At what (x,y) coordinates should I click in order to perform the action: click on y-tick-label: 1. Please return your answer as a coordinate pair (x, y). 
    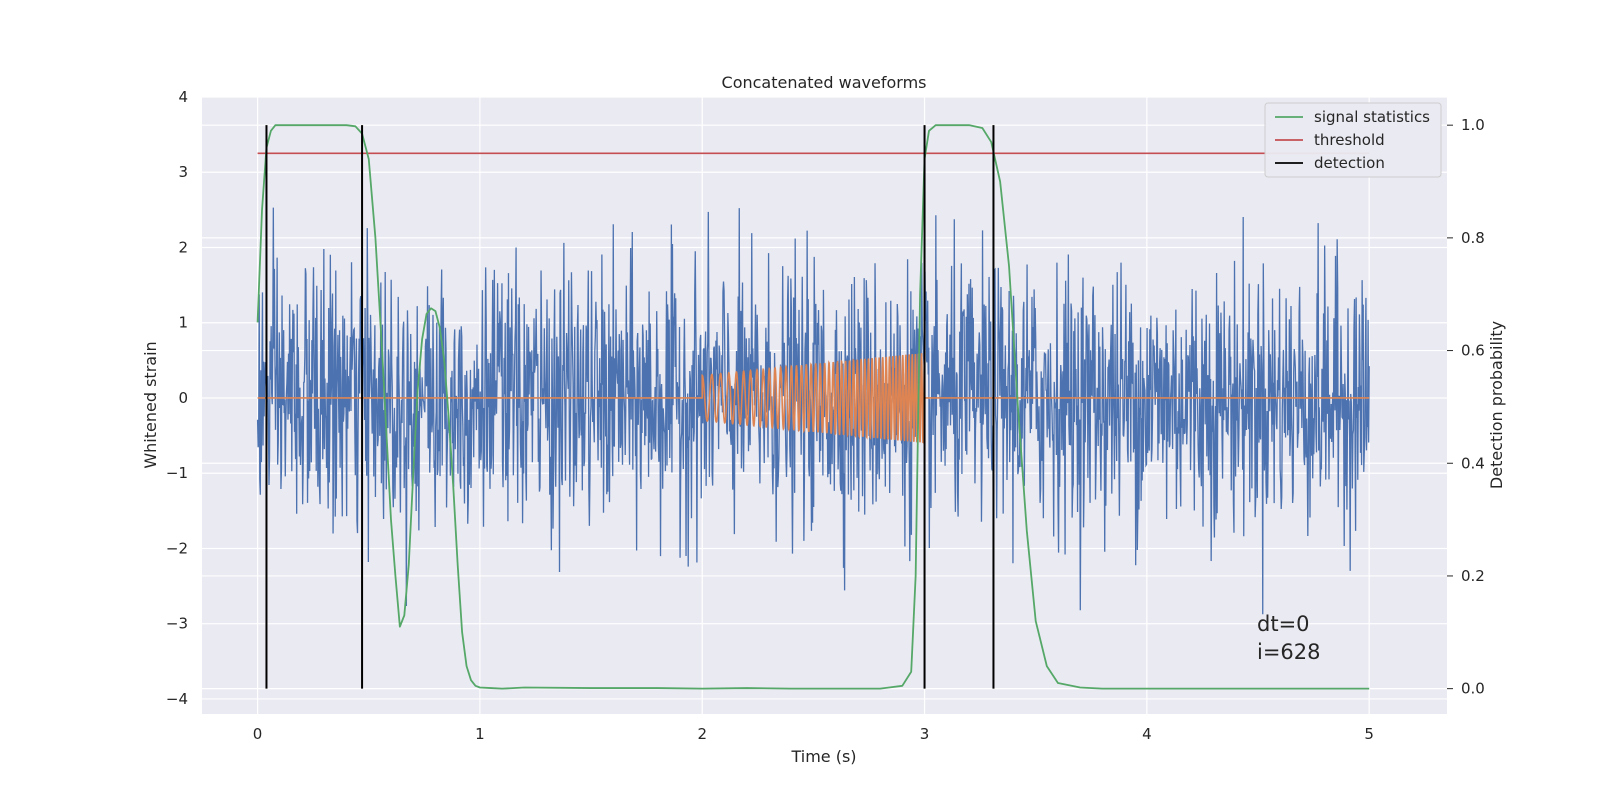
    Looking at the image, I should click on (183, 323).